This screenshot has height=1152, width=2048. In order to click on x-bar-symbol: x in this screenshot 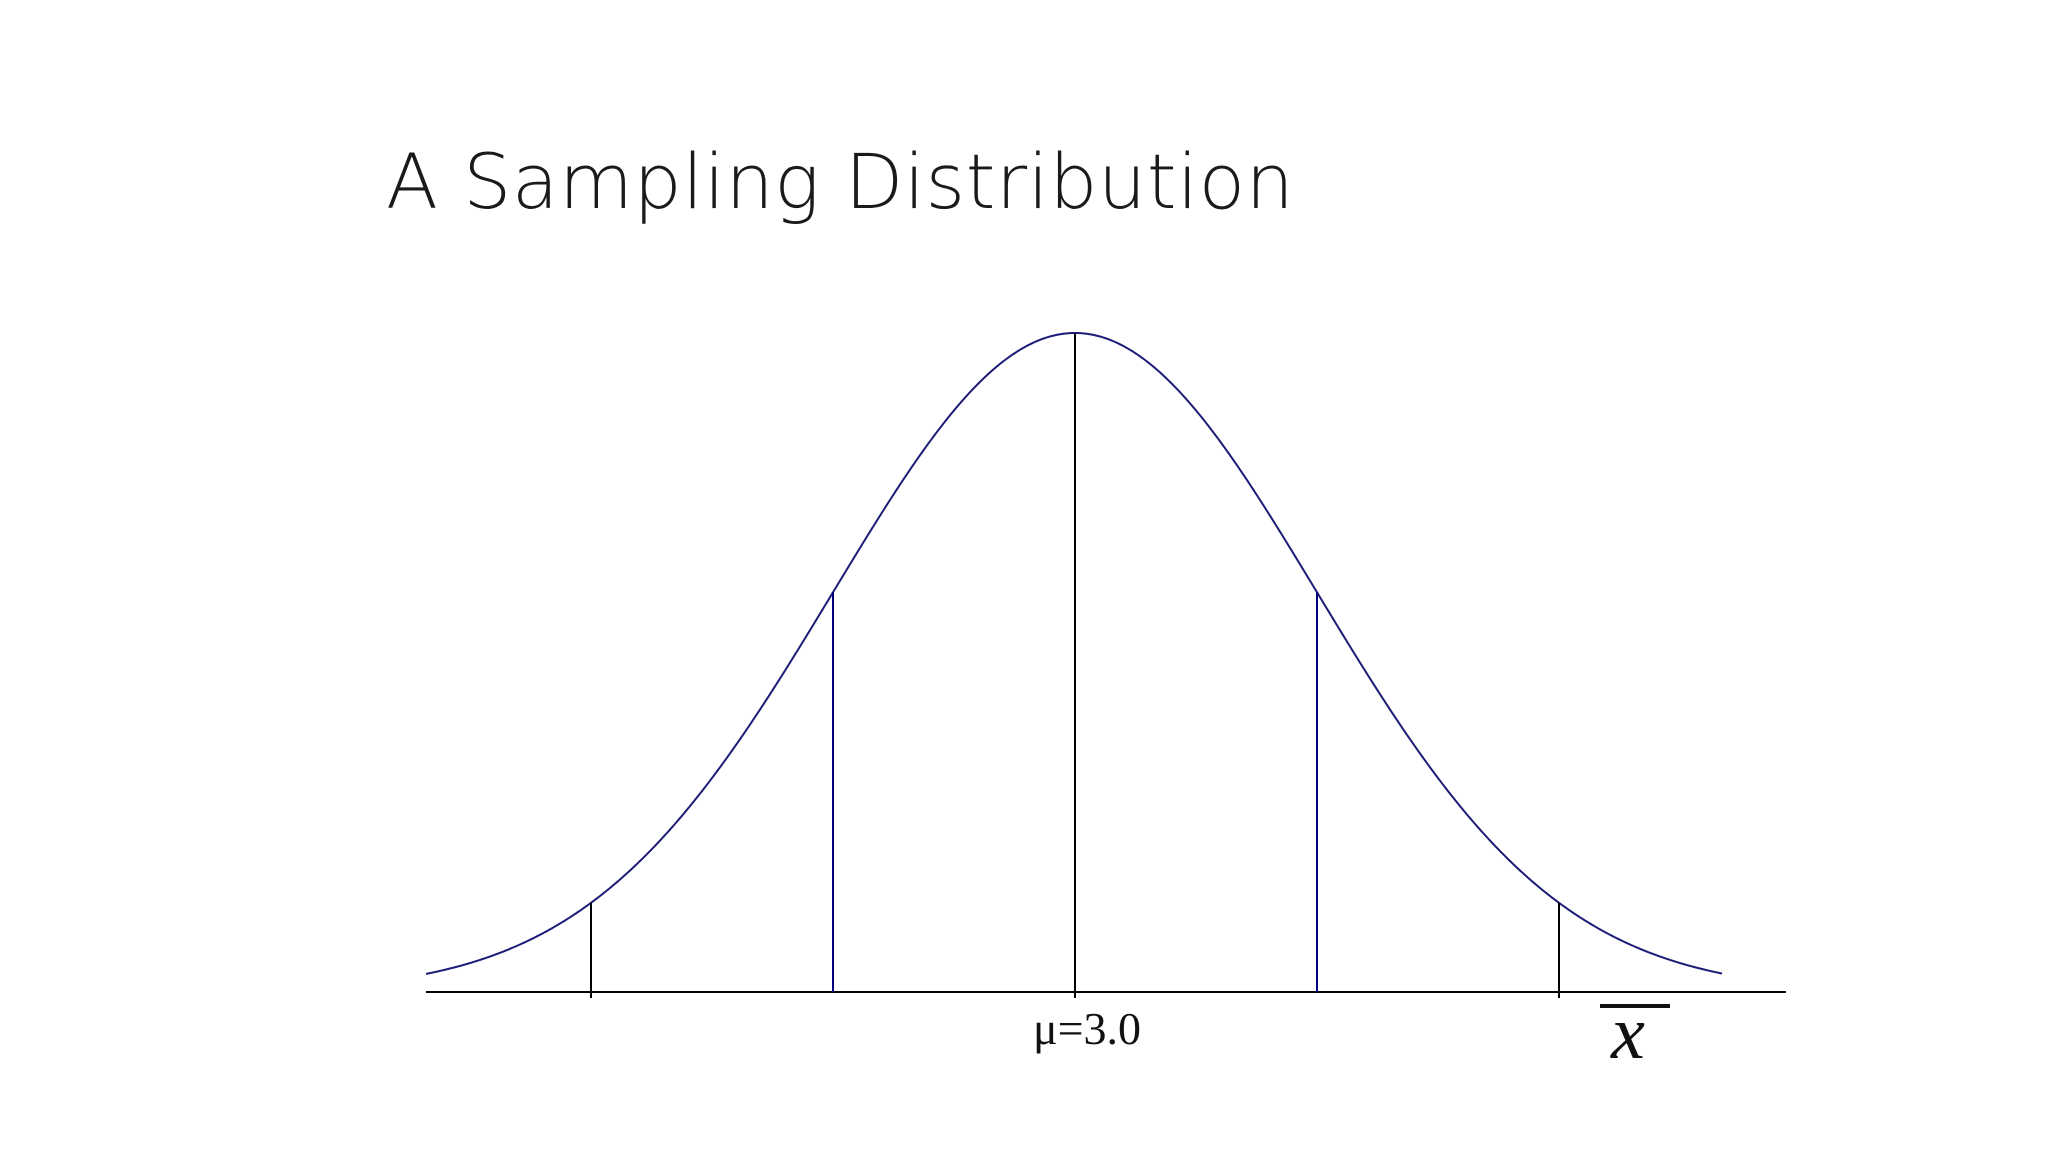, I will do `click(1627, 1033)`.